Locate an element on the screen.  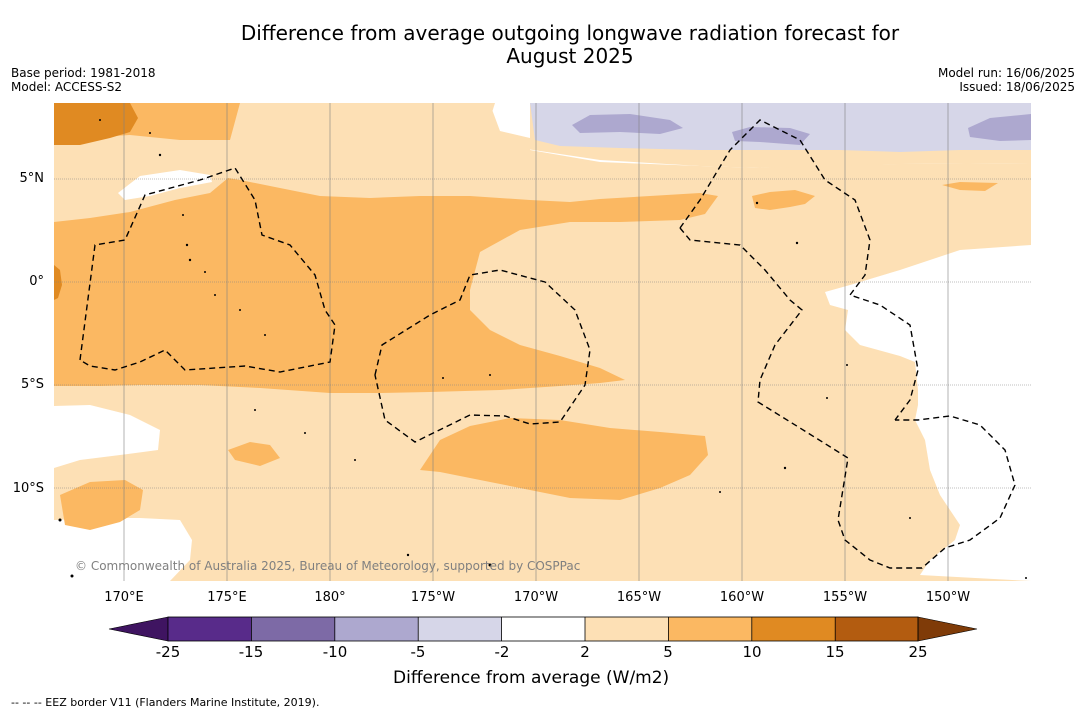
issued-date: Issued: 18/06/2025 is located at coordinates (1017, 87).